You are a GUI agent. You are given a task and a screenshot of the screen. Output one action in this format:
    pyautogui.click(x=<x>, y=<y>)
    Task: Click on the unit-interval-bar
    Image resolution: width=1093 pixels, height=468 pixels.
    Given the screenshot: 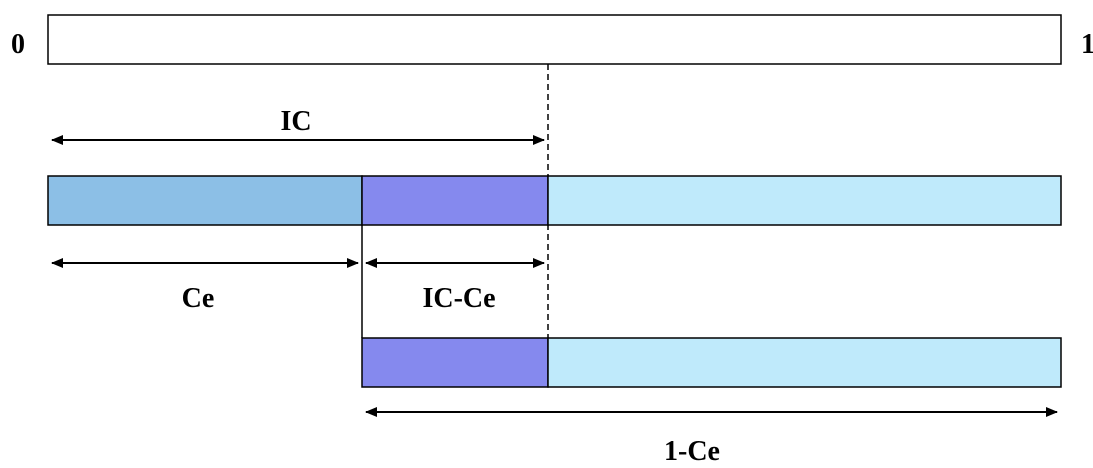 What is the action you would take?
    pyautogui.click(x=554, y=39)
    